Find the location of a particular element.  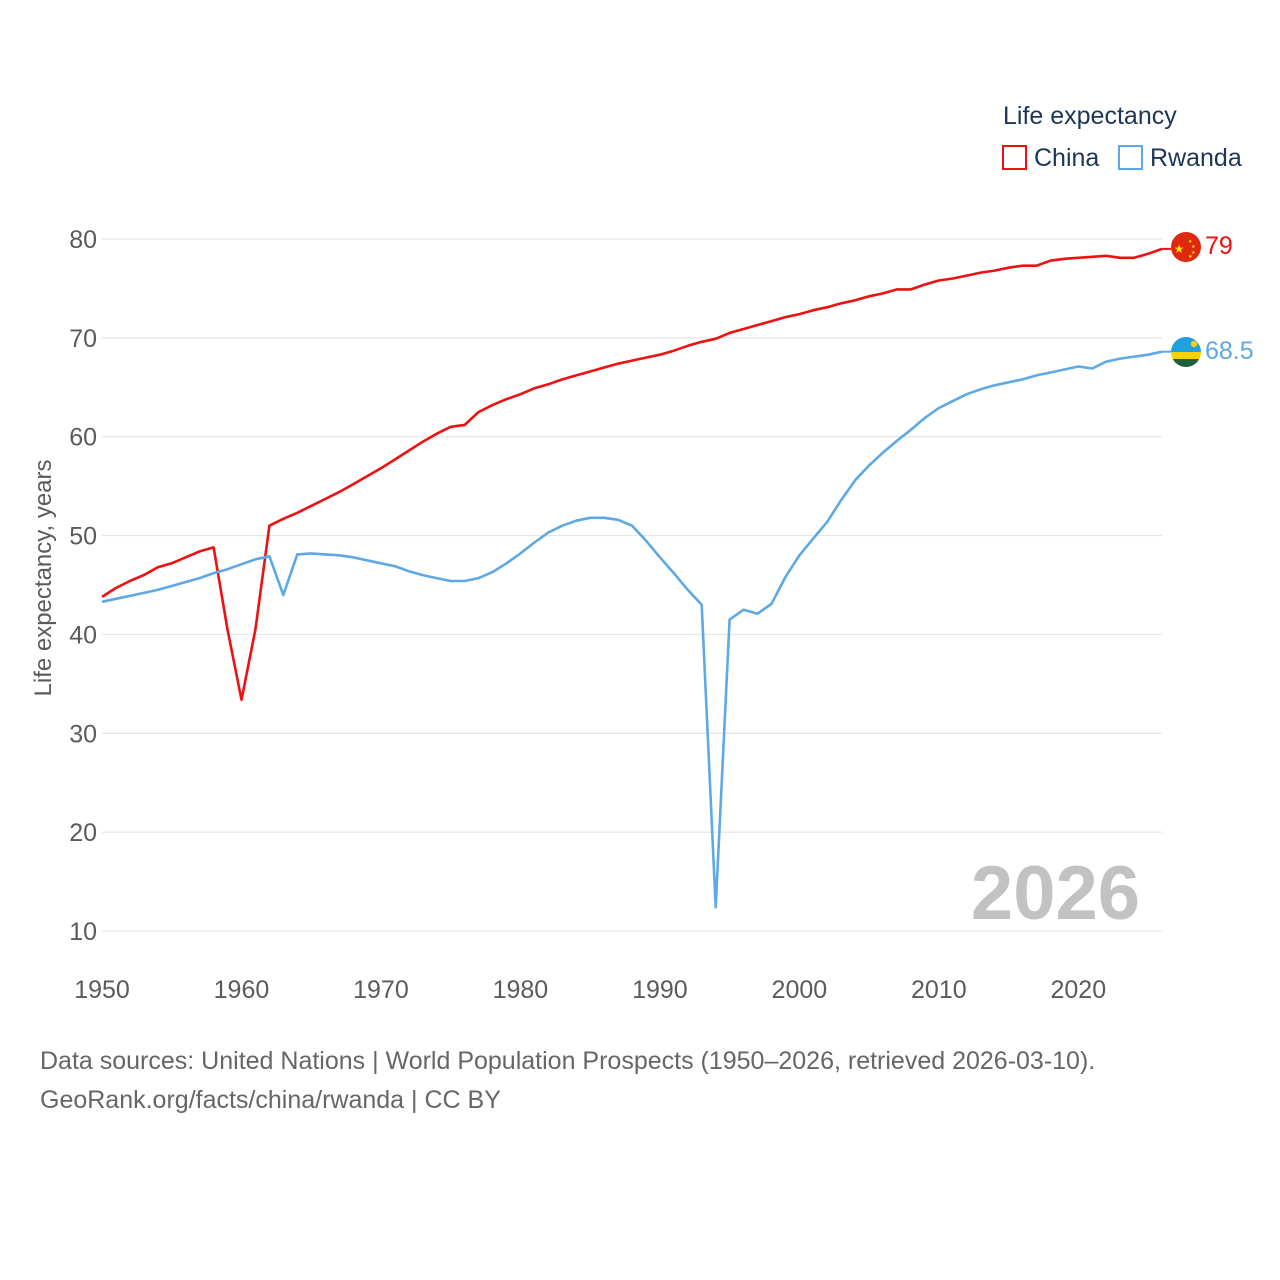

legend-swatch-rwanda is located at coordinates (1130, 157).